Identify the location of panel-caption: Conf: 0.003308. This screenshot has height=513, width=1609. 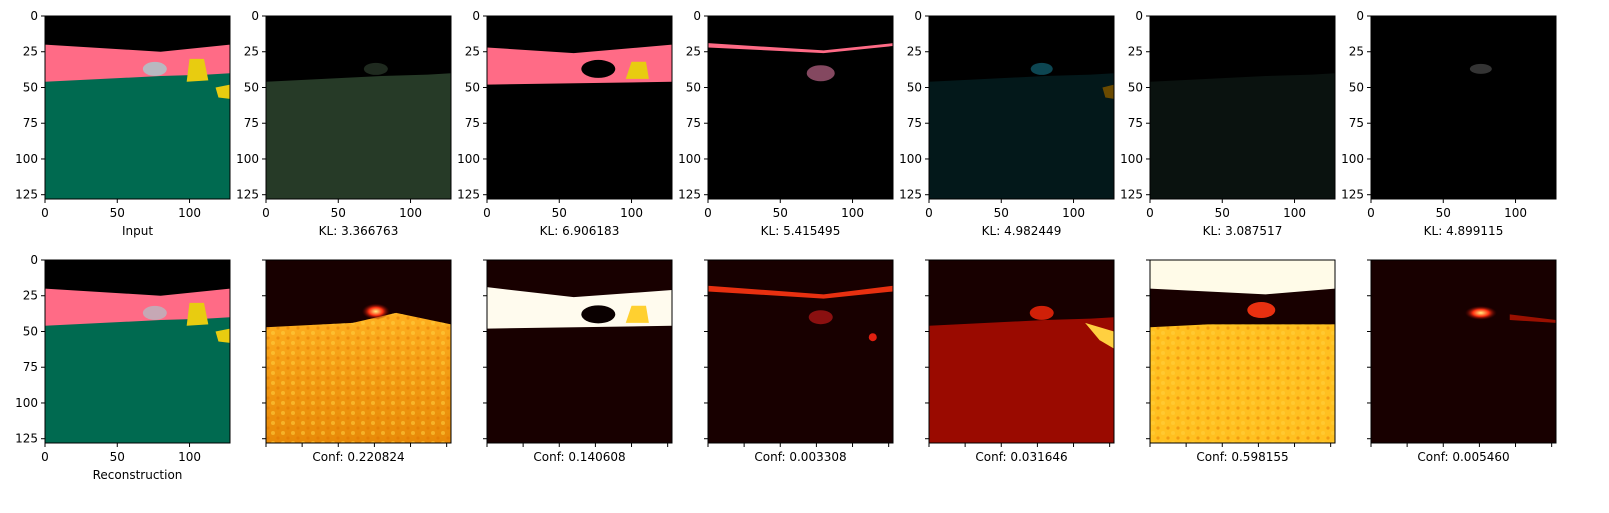
(800, 457).